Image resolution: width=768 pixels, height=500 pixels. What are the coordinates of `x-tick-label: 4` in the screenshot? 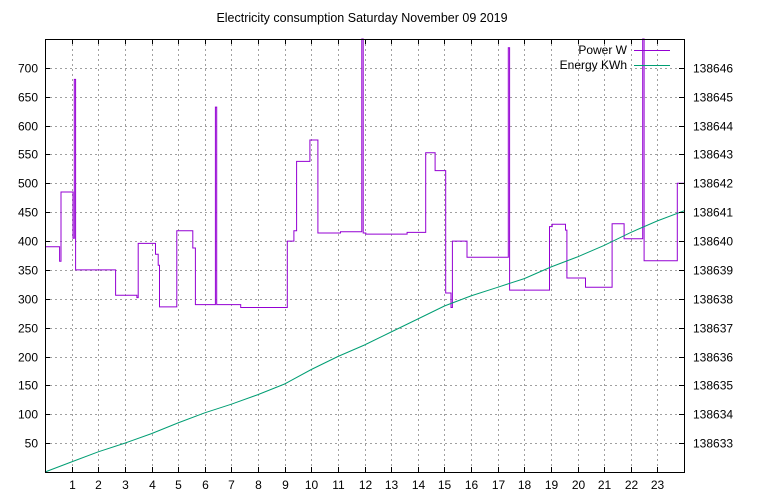 It's located at (152, 485).